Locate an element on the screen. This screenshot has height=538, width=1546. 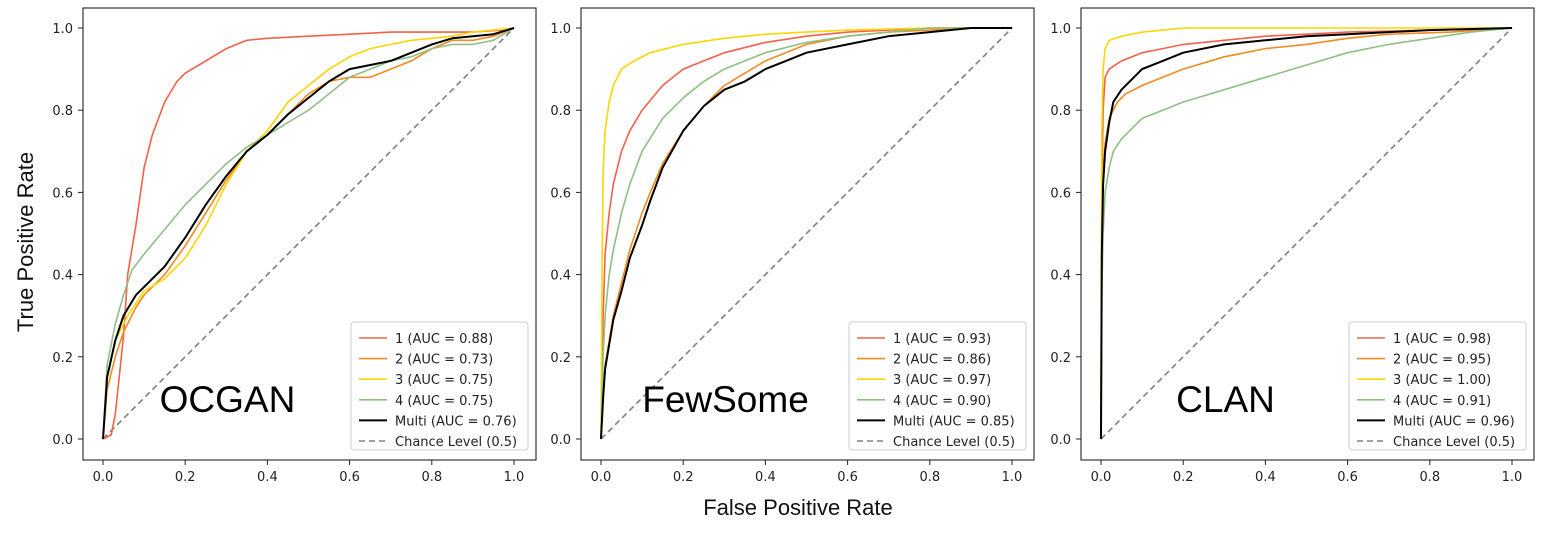
legend-label: 2 (AUC = 0.95) is located at coordinates (1442, 360).